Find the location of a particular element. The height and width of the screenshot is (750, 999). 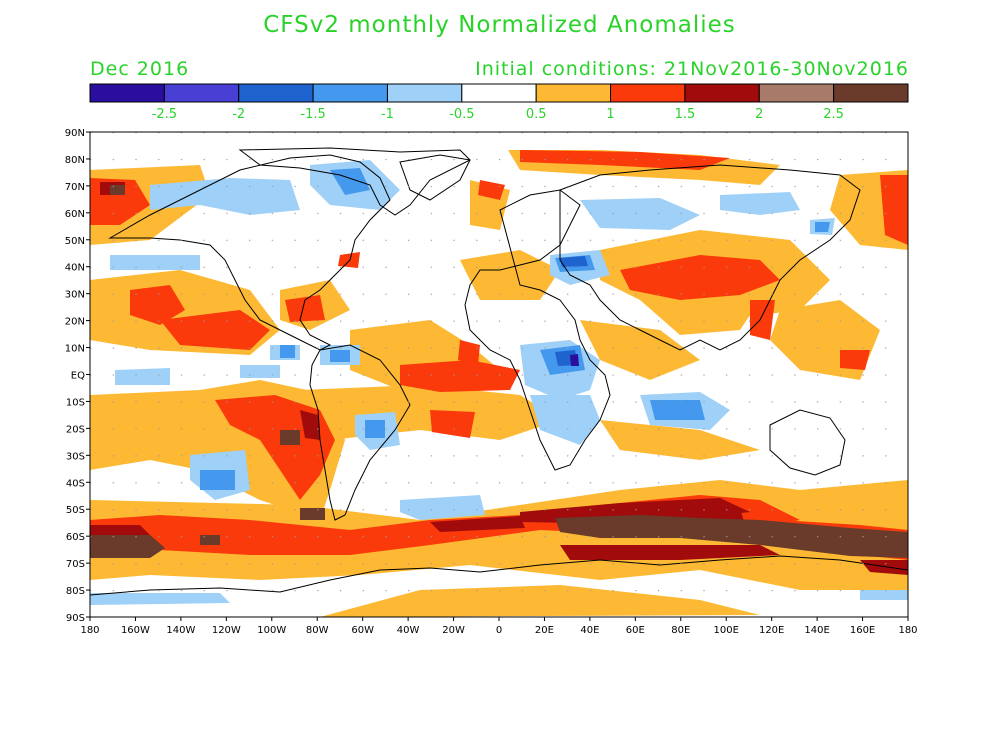

lat-label: 80S is located at coordinates (75, 591).